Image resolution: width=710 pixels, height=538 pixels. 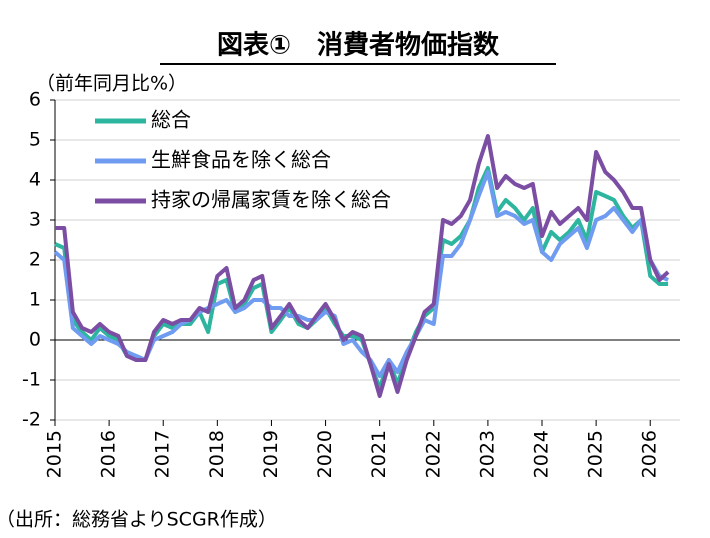 What do you see at coordinates (542, 454) in the screenshot?
I see `x-tick-label: 2024` at bounding box center [542, 454].